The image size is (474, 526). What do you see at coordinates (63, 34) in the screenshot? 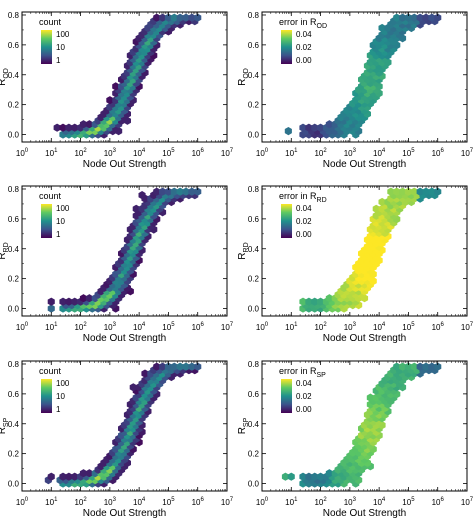
I see `colorbar-tick-label: 100` at bounding box center [63, 34].